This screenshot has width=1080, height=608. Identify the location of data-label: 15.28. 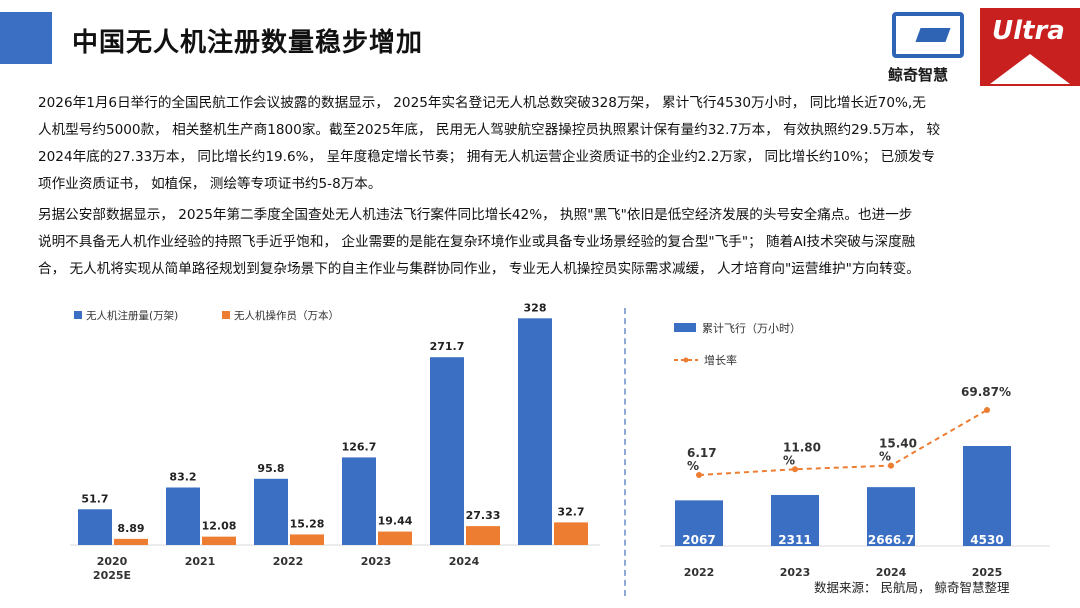
(307, 523).